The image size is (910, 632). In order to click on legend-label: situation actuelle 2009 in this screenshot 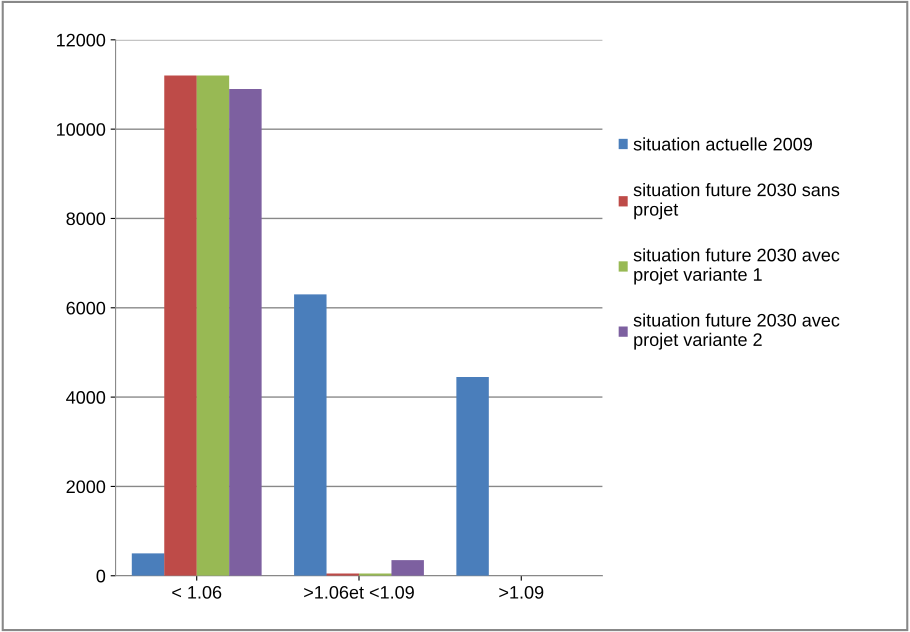, I will do `click(723, 144)`.